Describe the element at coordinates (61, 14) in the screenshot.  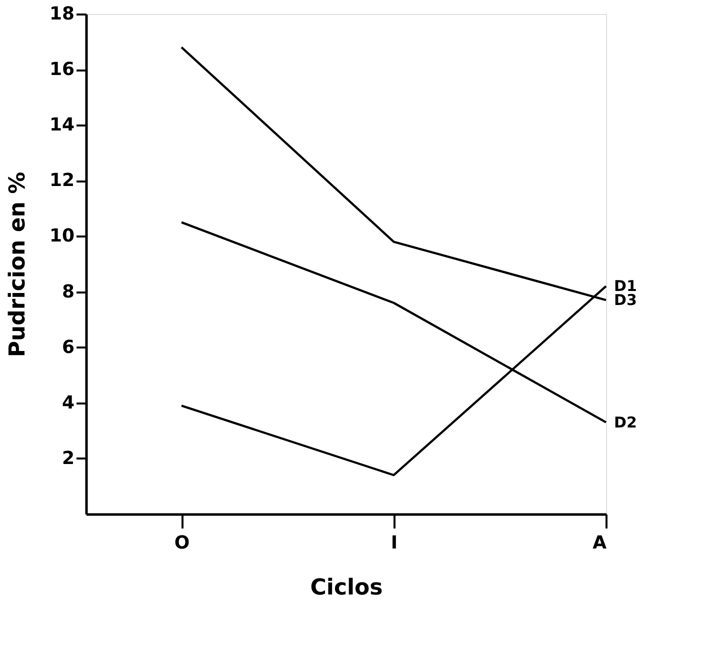
I see `y-tick-label: 18` at that location.